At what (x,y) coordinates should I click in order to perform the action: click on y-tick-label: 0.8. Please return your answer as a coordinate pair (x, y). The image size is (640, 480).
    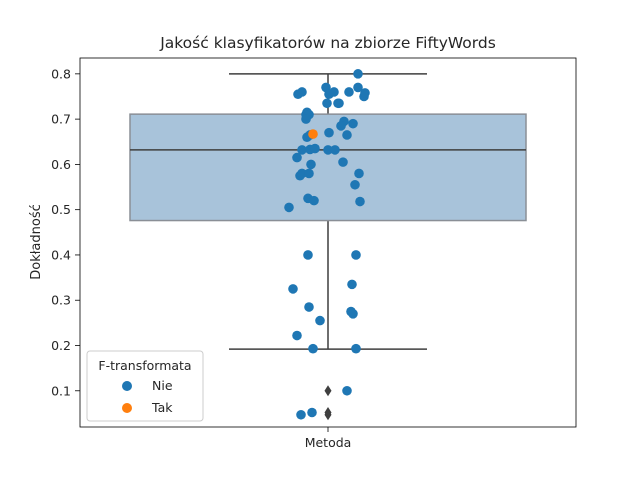
    Looking at the image, I should click on (61, 73).